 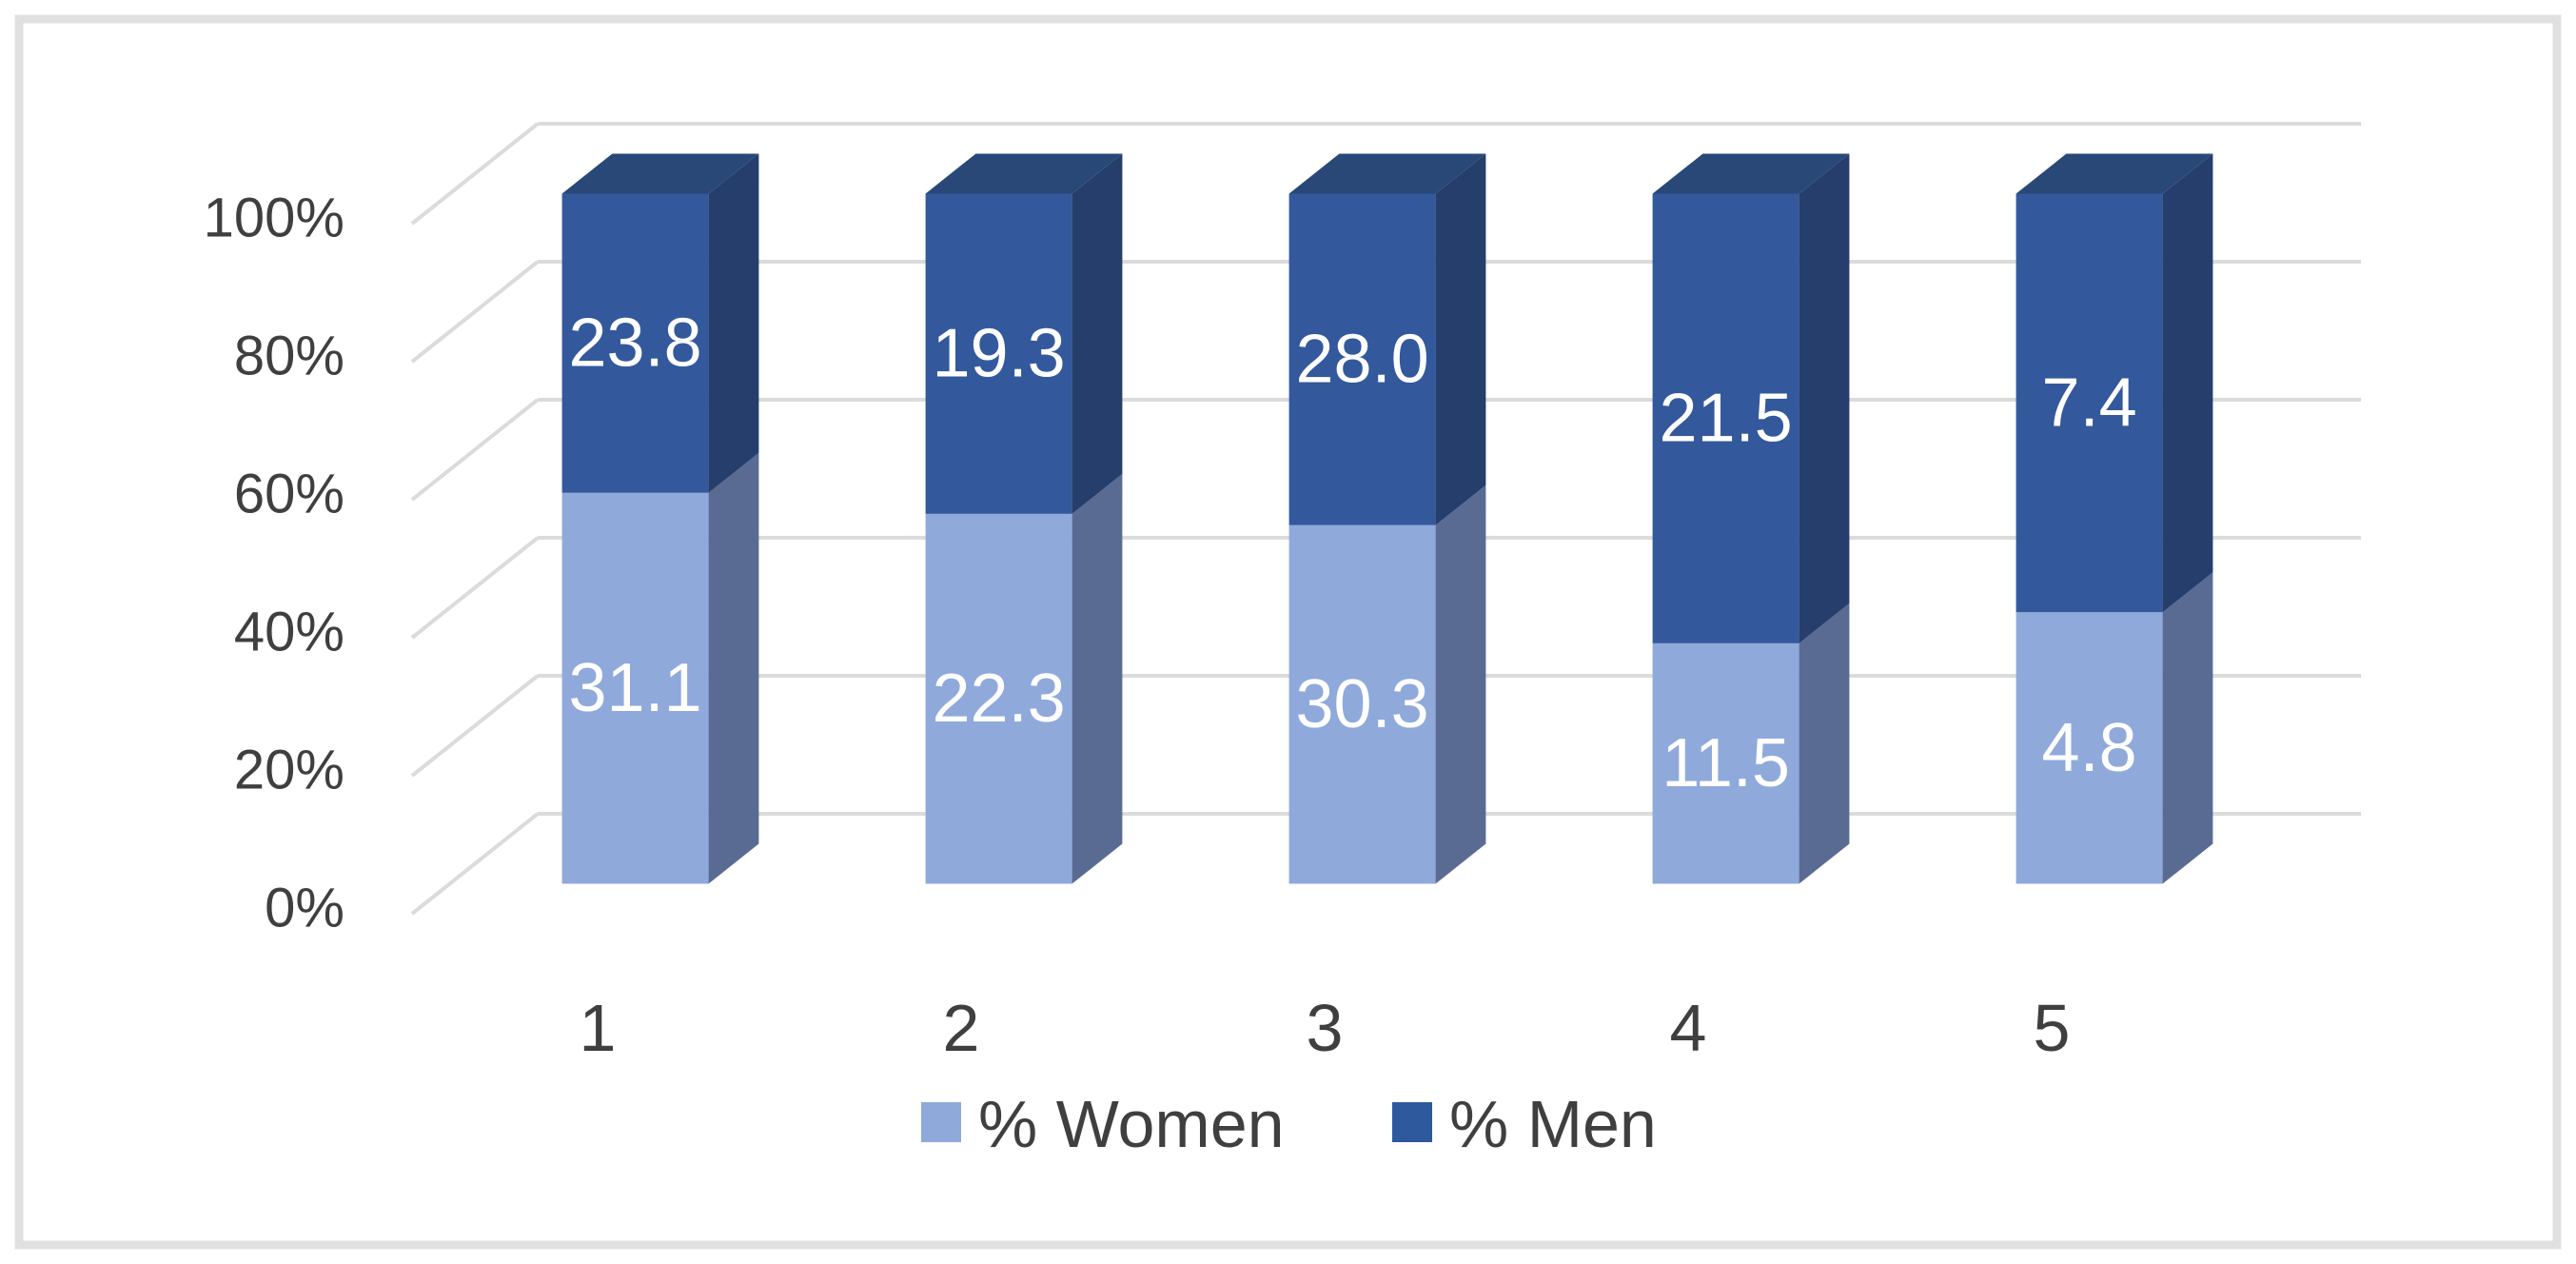 I want to click on value-label-women: 22.3, so click(x=999, y=699).